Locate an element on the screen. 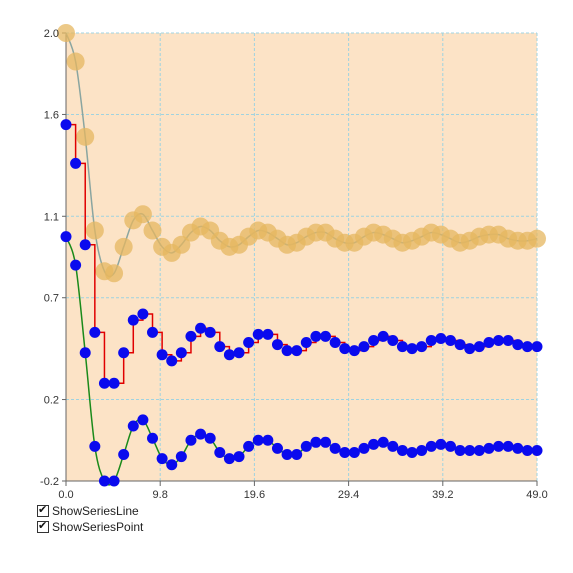 The width and height of the screenshot is (573, 573). x-tick-label: 9.8 is located at coordinates (160, 494).